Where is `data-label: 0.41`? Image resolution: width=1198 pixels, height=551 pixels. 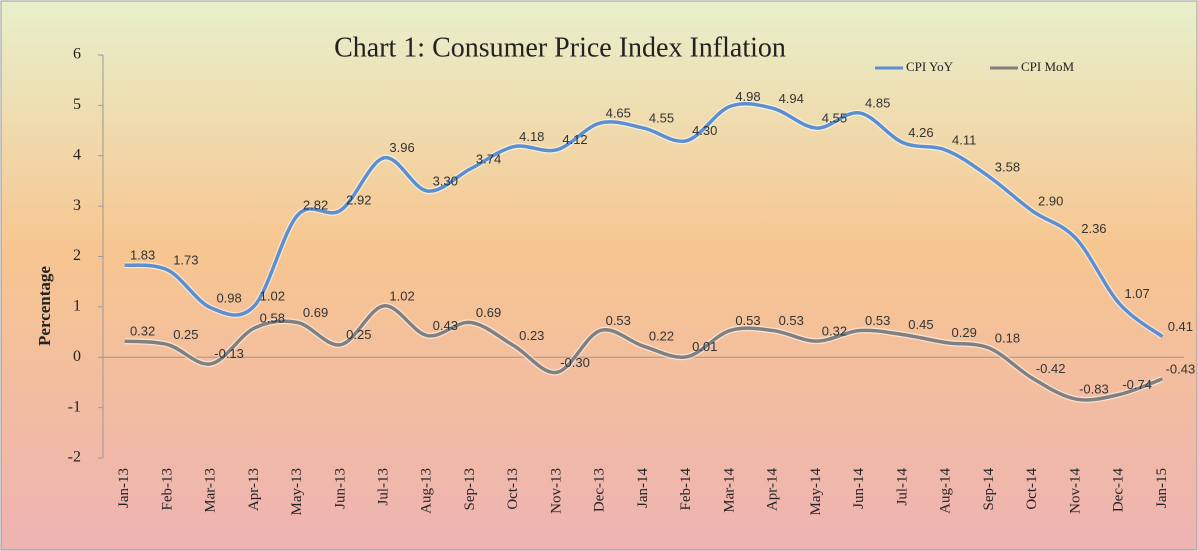 data-label: 0.41 is located at coordinates (1180, 326).